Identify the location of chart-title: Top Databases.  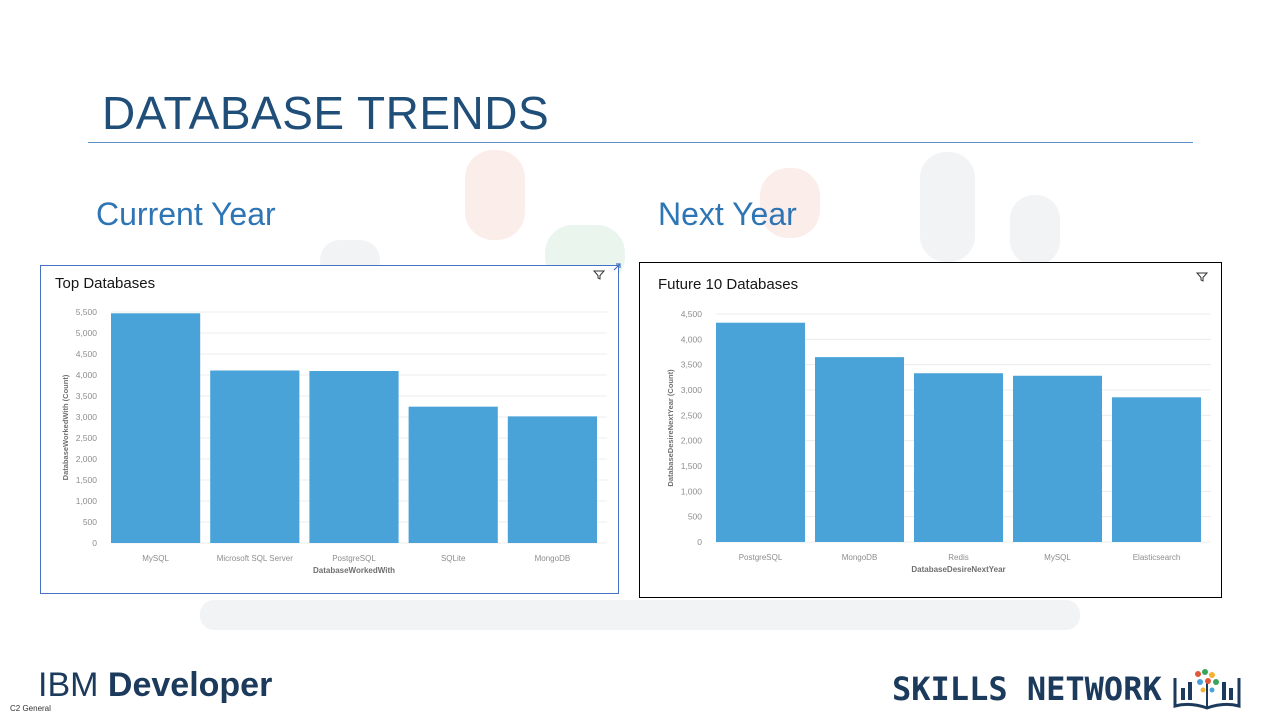
(105, 283).